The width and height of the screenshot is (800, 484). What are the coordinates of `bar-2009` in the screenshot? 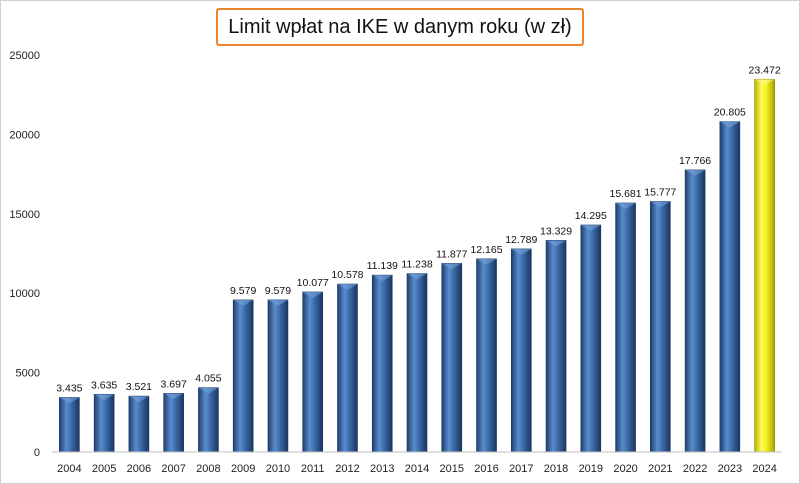 It's located at (243, 376).